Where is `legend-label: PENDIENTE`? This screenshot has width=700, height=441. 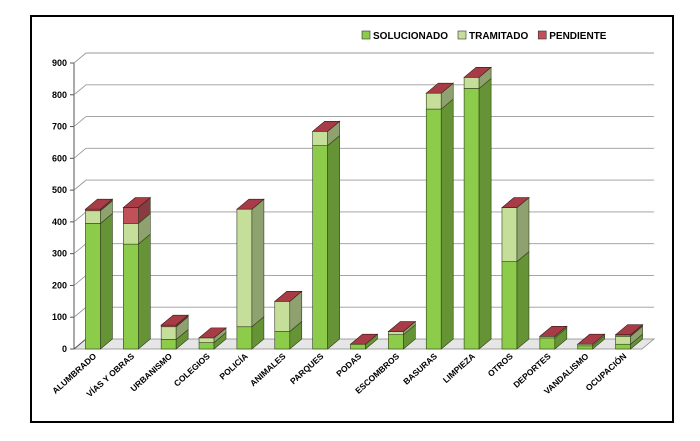 legend-label: PENDIENTE is located at coordinates (578, 36).